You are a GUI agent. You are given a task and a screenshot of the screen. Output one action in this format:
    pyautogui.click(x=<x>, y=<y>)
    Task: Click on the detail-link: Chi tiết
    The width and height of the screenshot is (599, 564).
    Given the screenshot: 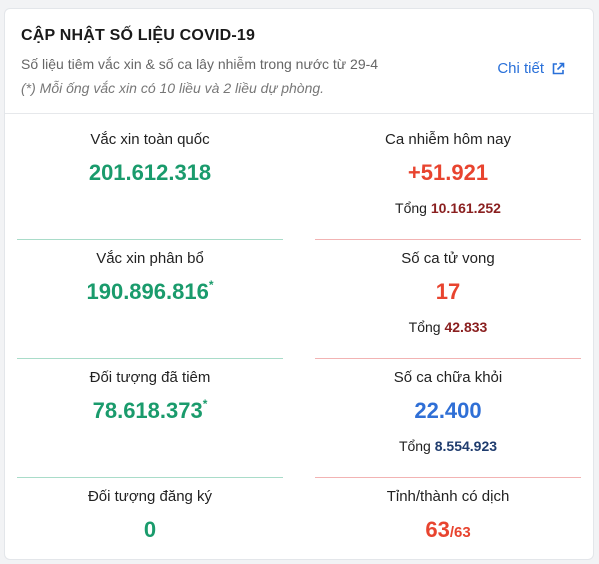 What is the action you would take?
    pyautogui.click(x=531, y=68)
    